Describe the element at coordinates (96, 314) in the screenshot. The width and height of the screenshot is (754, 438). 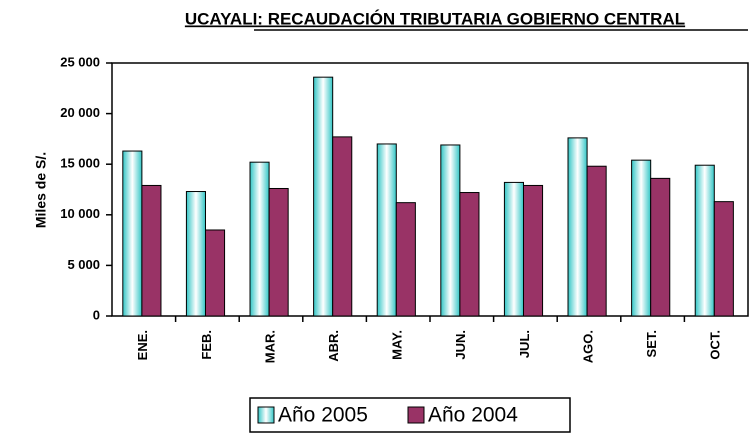
I see `y-tick-label: 0` at that location.